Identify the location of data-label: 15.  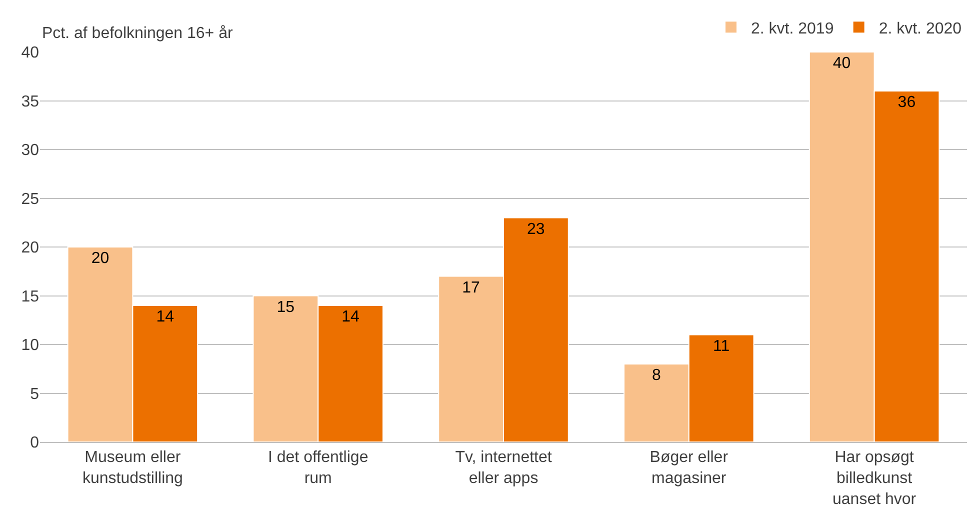
(285, 307).